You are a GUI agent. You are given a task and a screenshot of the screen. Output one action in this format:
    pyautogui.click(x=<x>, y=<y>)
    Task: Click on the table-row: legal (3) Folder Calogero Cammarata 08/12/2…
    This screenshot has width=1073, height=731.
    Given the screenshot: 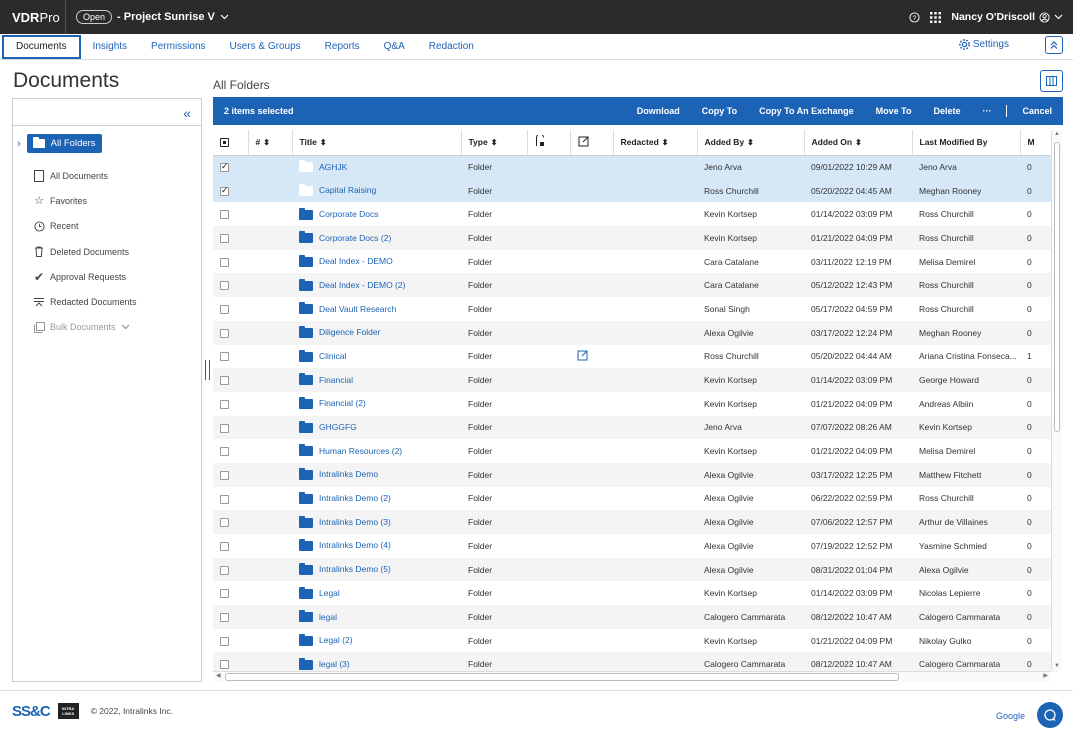 What is the action you would take?
    pyautogui.click(x=635, y=662)
    